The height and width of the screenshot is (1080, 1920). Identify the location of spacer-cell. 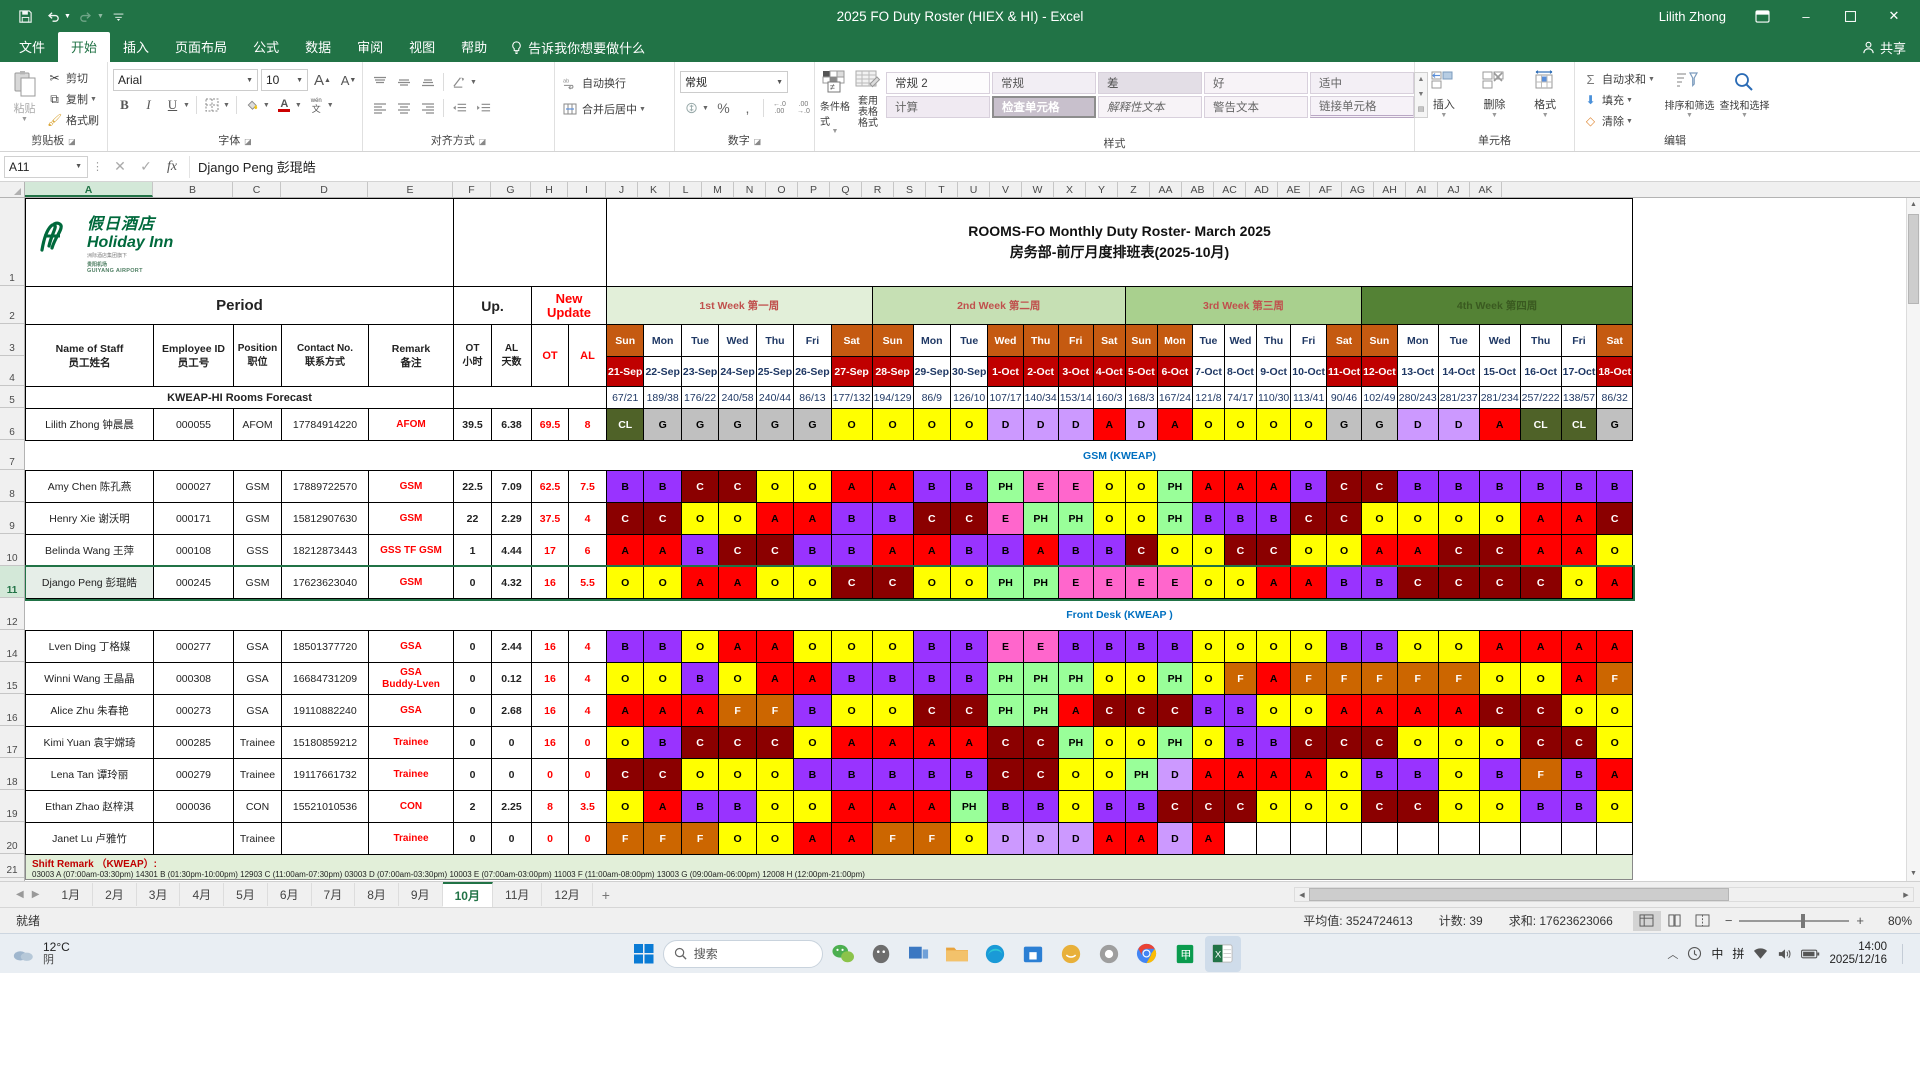
(530, 242).